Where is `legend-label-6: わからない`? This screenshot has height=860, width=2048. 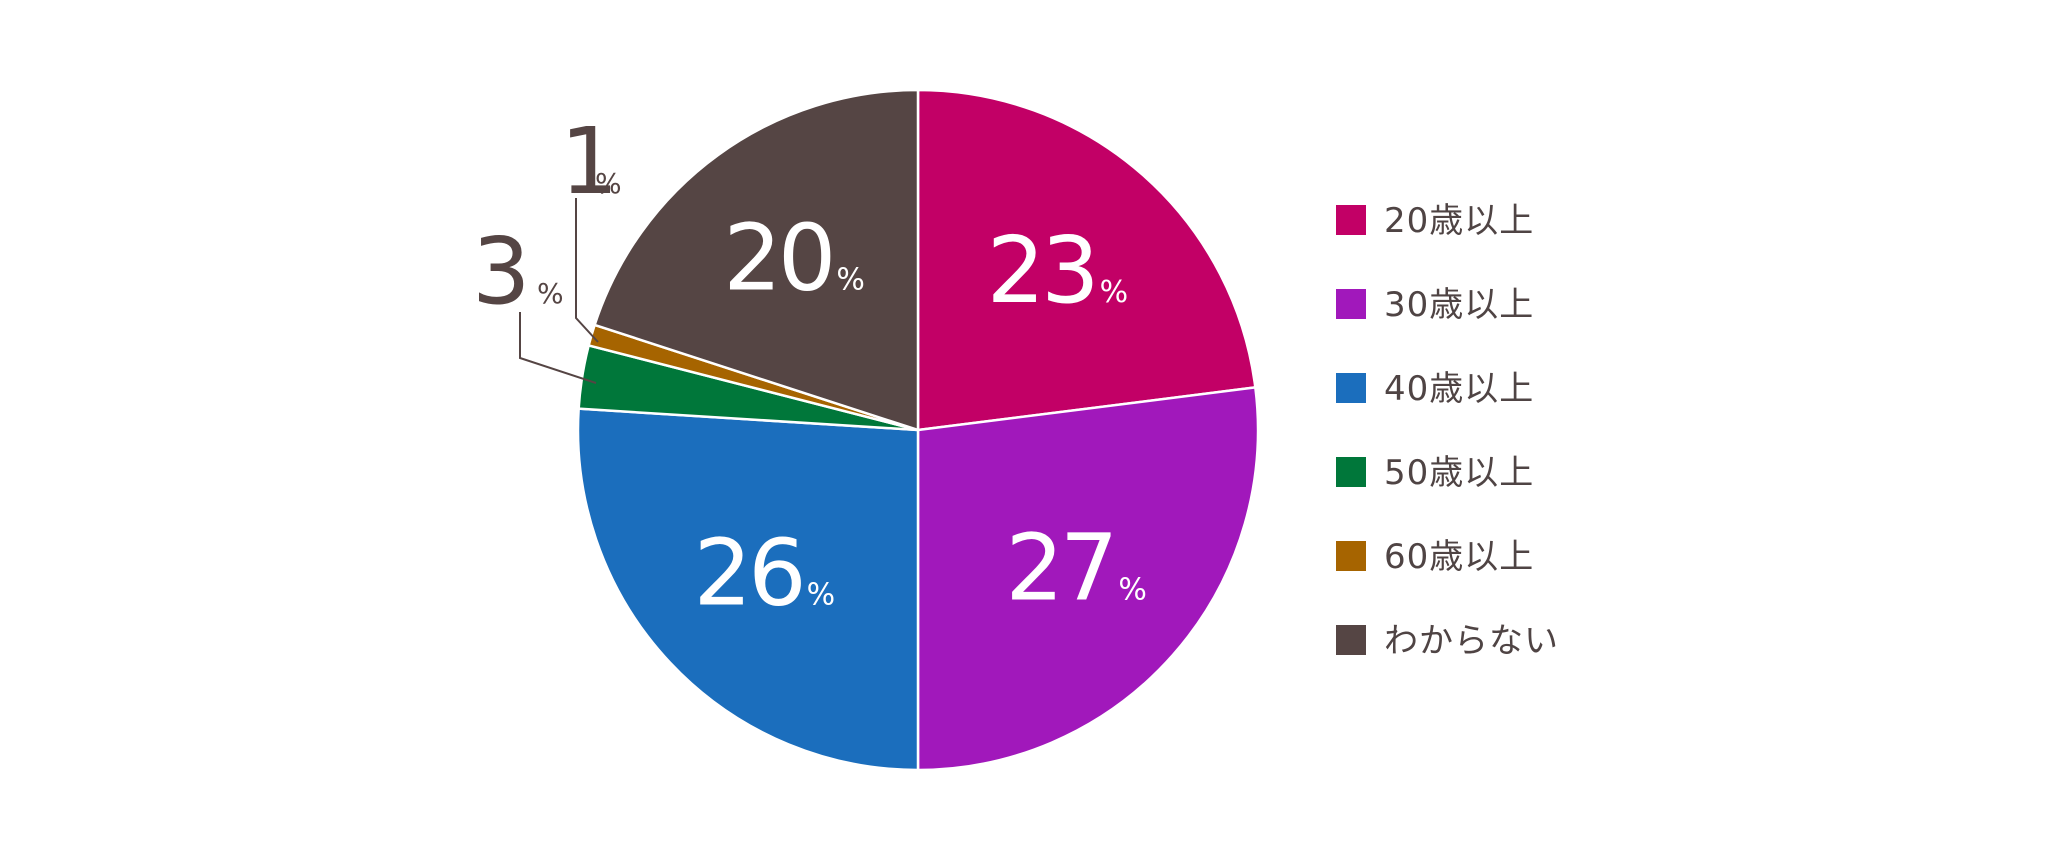 legend-label-6: わからない is located at coordinates (1471, 641).